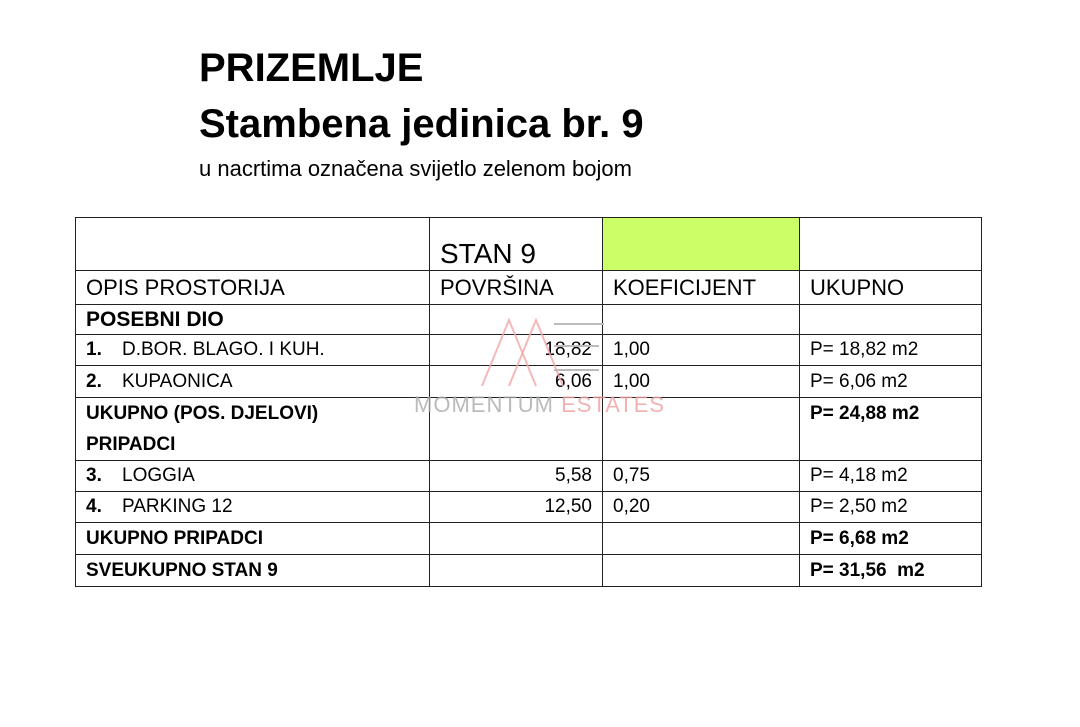 The image size is (1080, 727). I want to click on room-area: 12,50, so click(516, 507).